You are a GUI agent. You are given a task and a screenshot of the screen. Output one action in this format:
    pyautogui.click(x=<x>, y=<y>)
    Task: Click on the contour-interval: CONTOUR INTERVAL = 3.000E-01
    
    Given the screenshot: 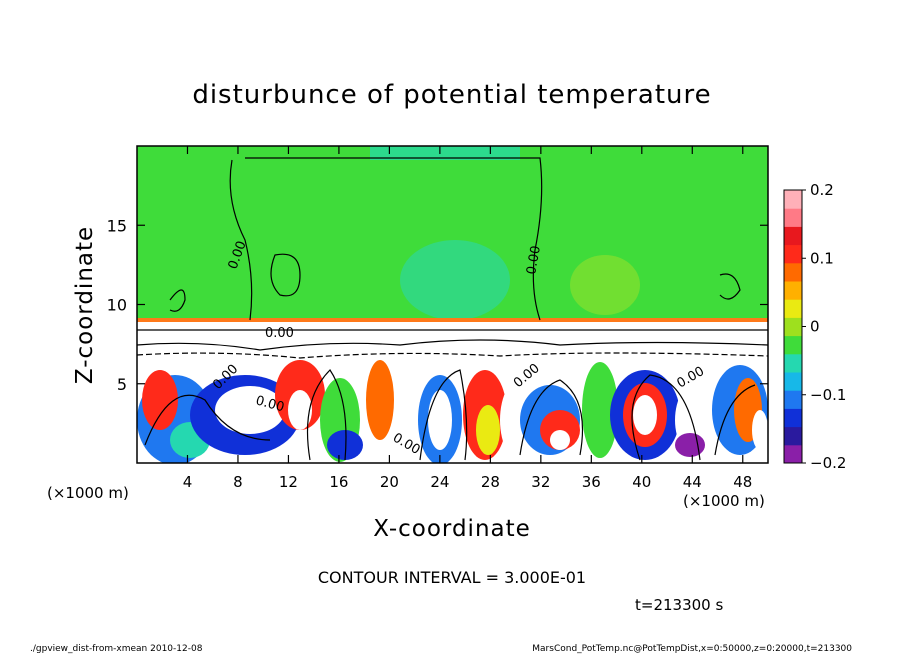 What is the action you would take?
    pyautogui.click(x=452, y=577)
    